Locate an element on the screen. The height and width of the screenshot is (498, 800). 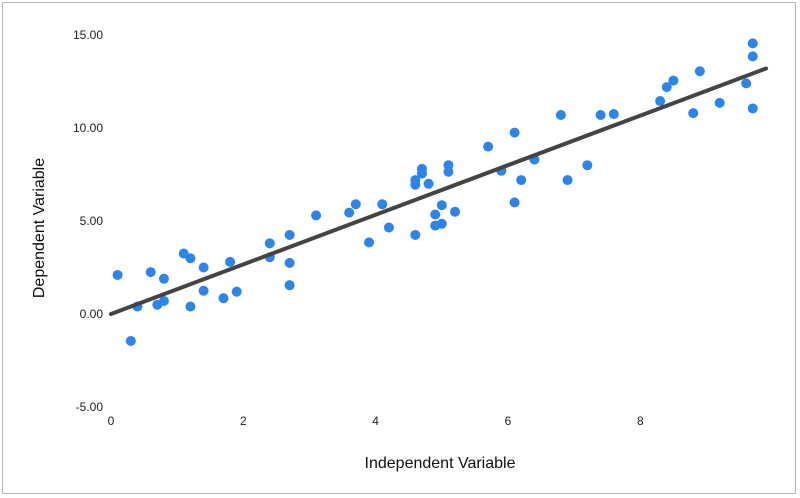
y-tick-label: 0.00 is located at coordinates (92, 314).